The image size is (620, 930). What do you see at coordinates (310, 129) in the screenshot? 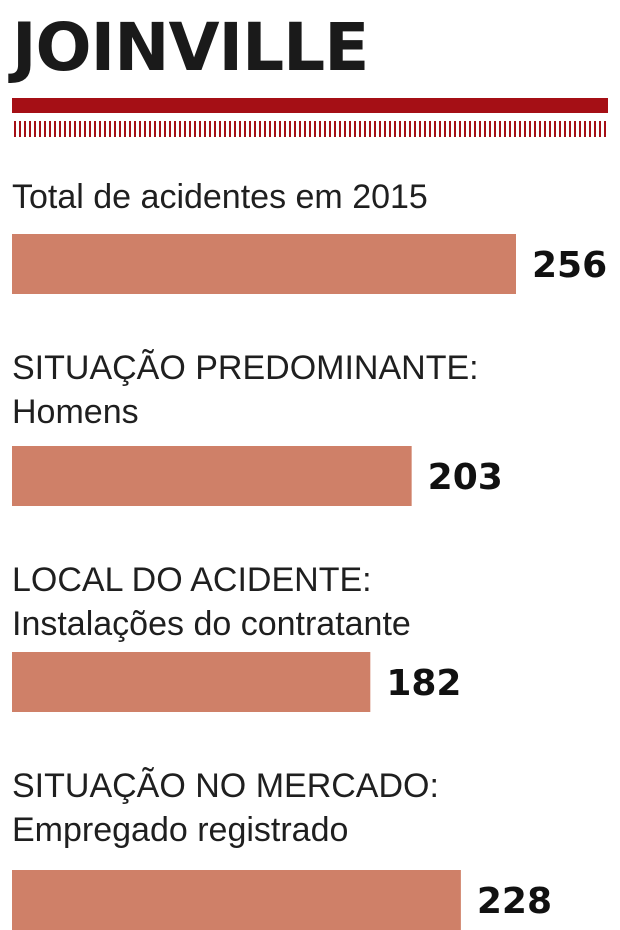
I see `title-rule-ticks` at bounding box center [310, 129].